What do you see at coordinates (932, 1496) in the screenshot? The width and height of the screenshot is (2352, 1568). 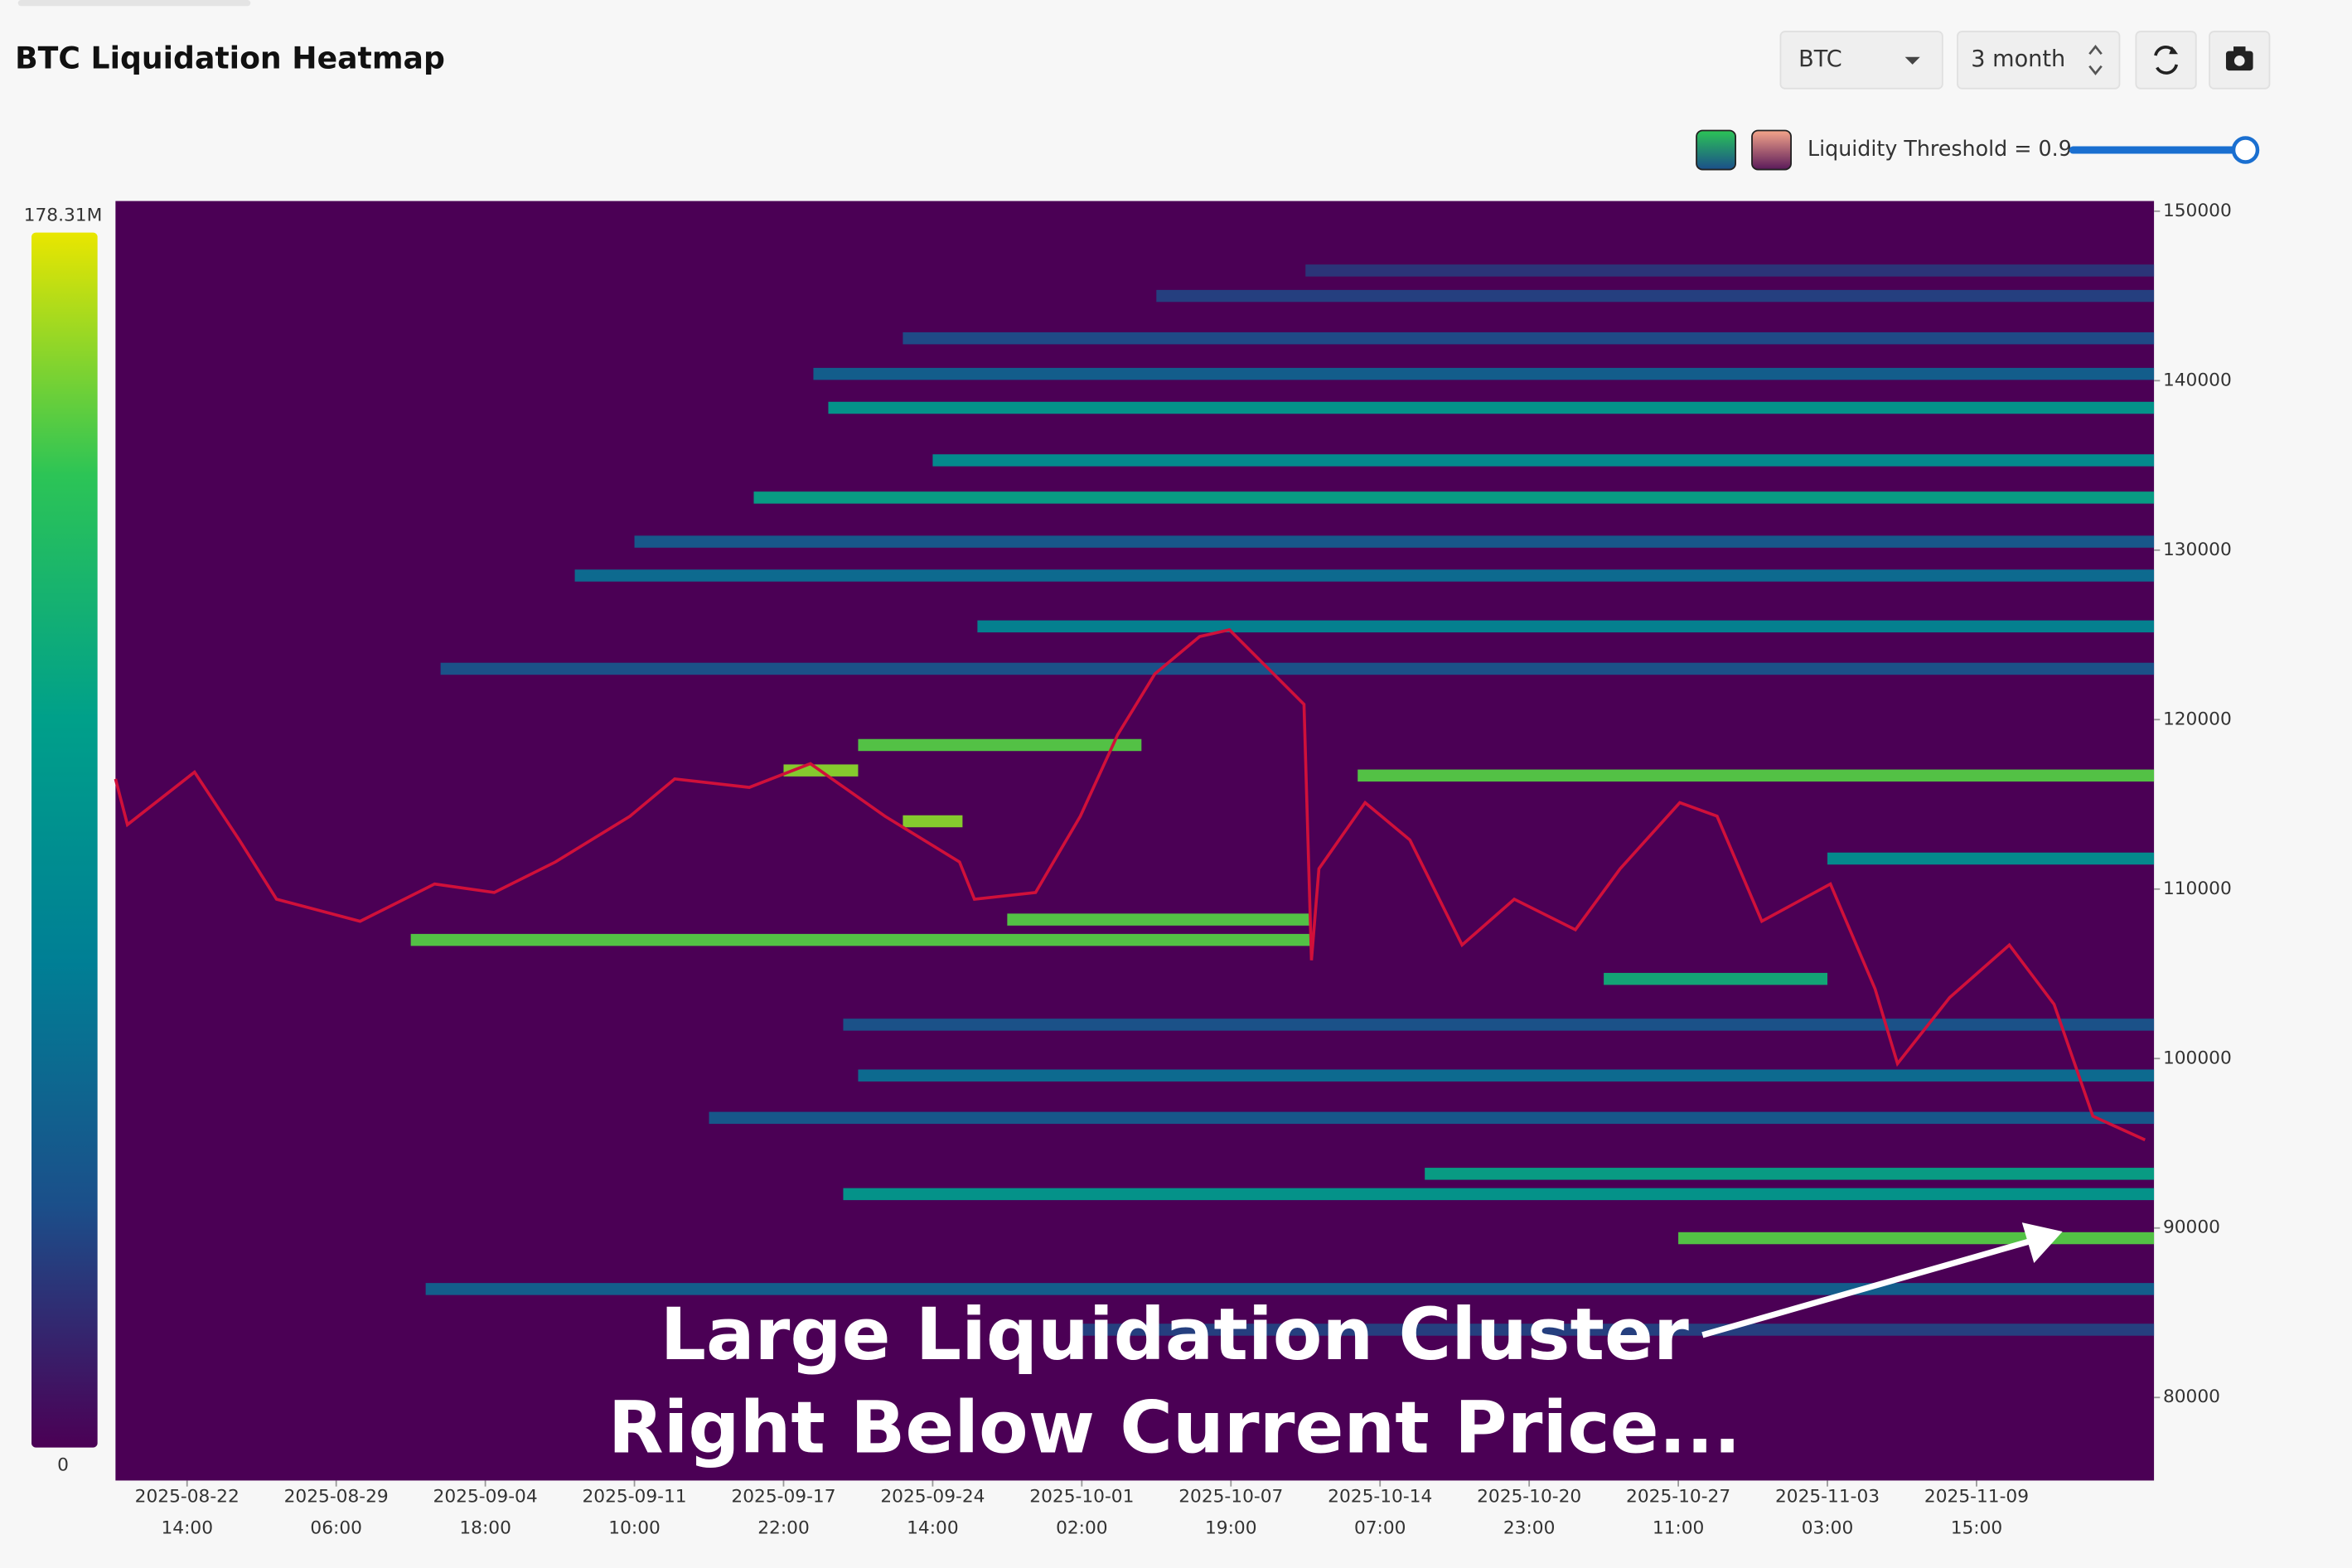 I see `x-tick-label: 2025-09-24` at bounding box center [932, 1496].